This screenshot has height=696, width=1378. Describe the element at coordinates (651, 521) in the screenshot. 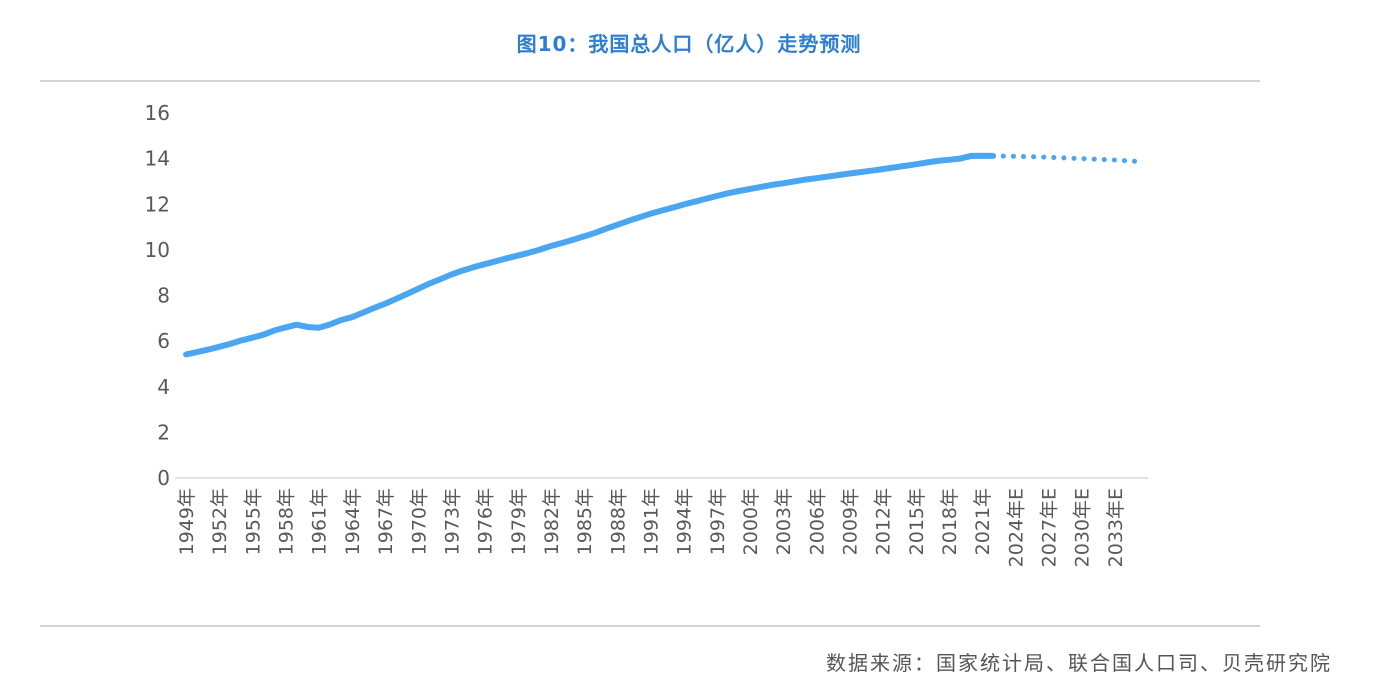

I see `x-tick-label: 1991年` at that location.